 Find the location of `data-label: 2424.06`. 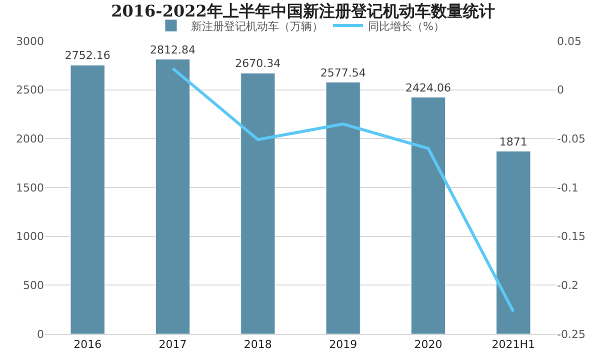

data-label: 2424.06 is located at coordinates (428, 87).